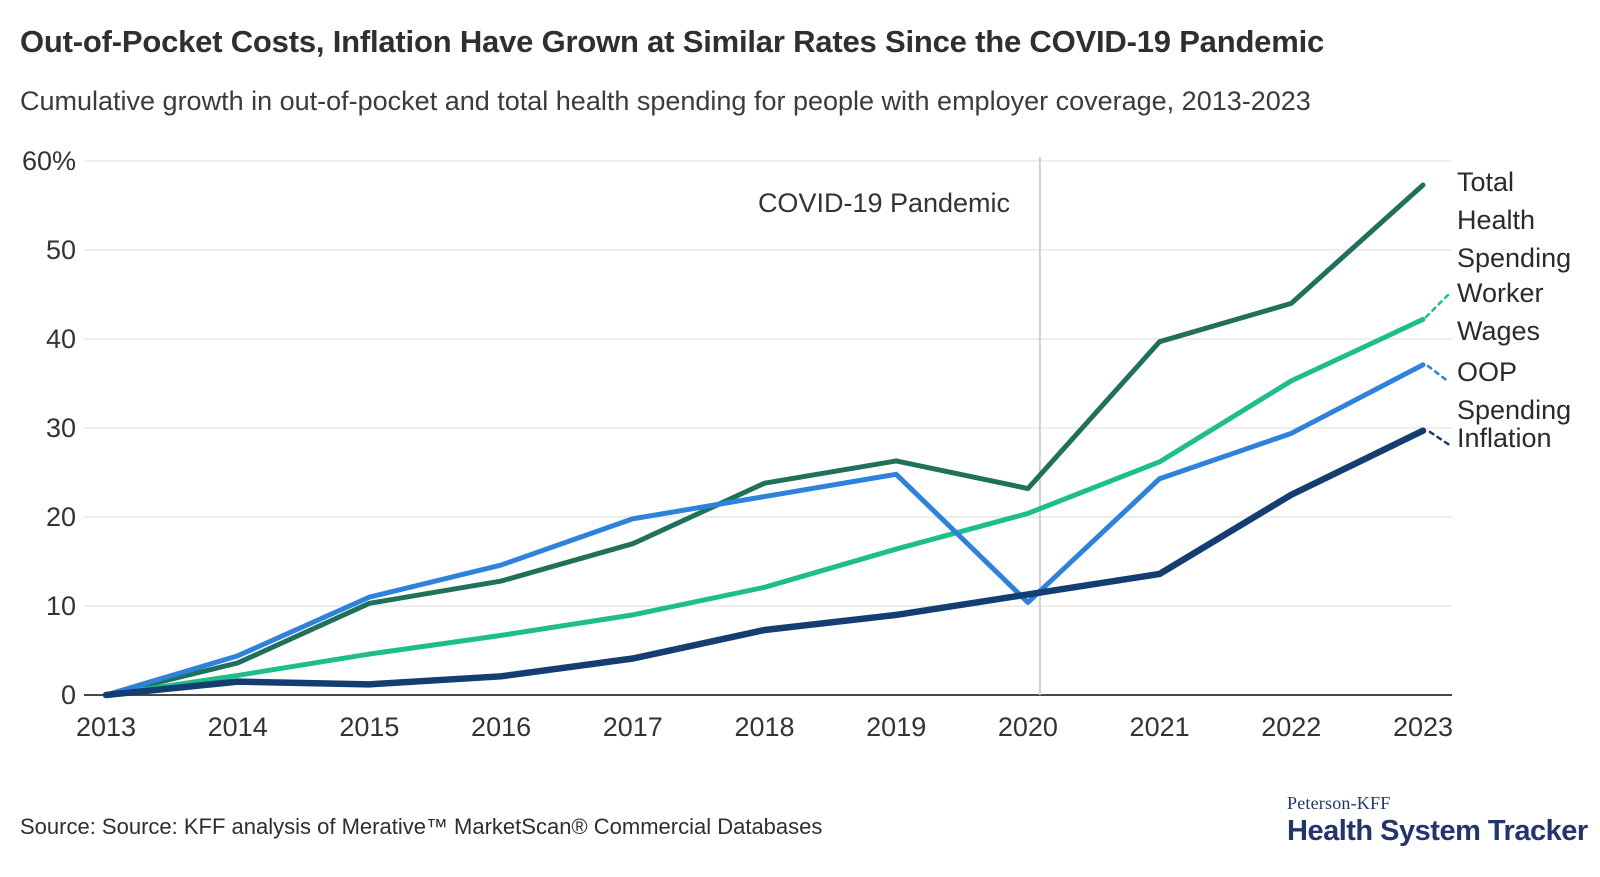  What do you see at coordinates (68, 695) in the screenshot?
I see `y-axis-tick-label: 0` at bounding box center [68, 695].